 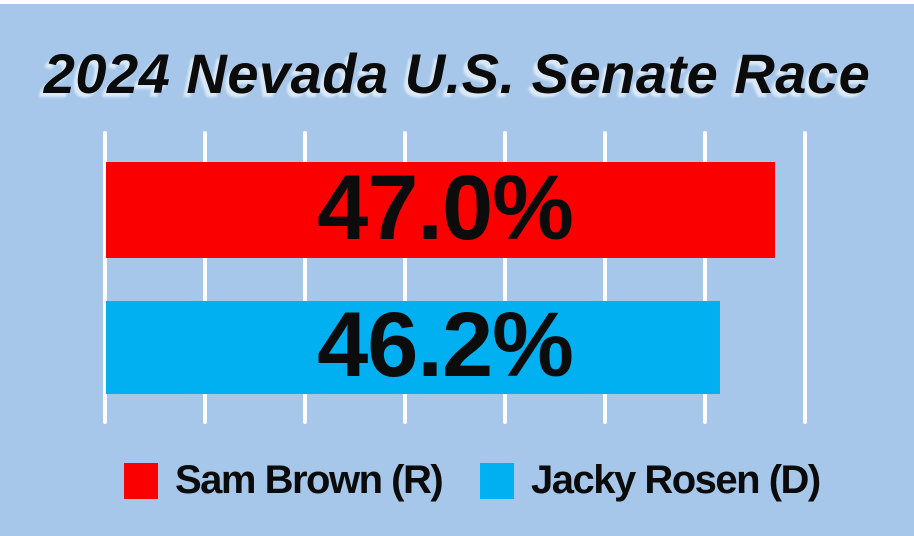 What do you see at coordinates (141, 480) in the screenshot?
I see `legend-swatch-red` at bounding box center [141, 480].